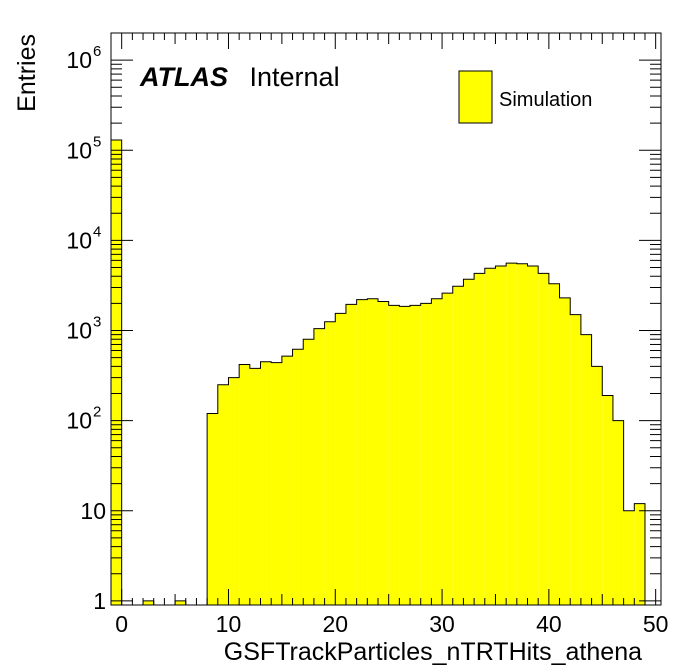 This screenshot has width=696, height=672. Describe the element at coordinates (97, 231) in the screenshot. I see `y-tick-exponent: 4` at that location.